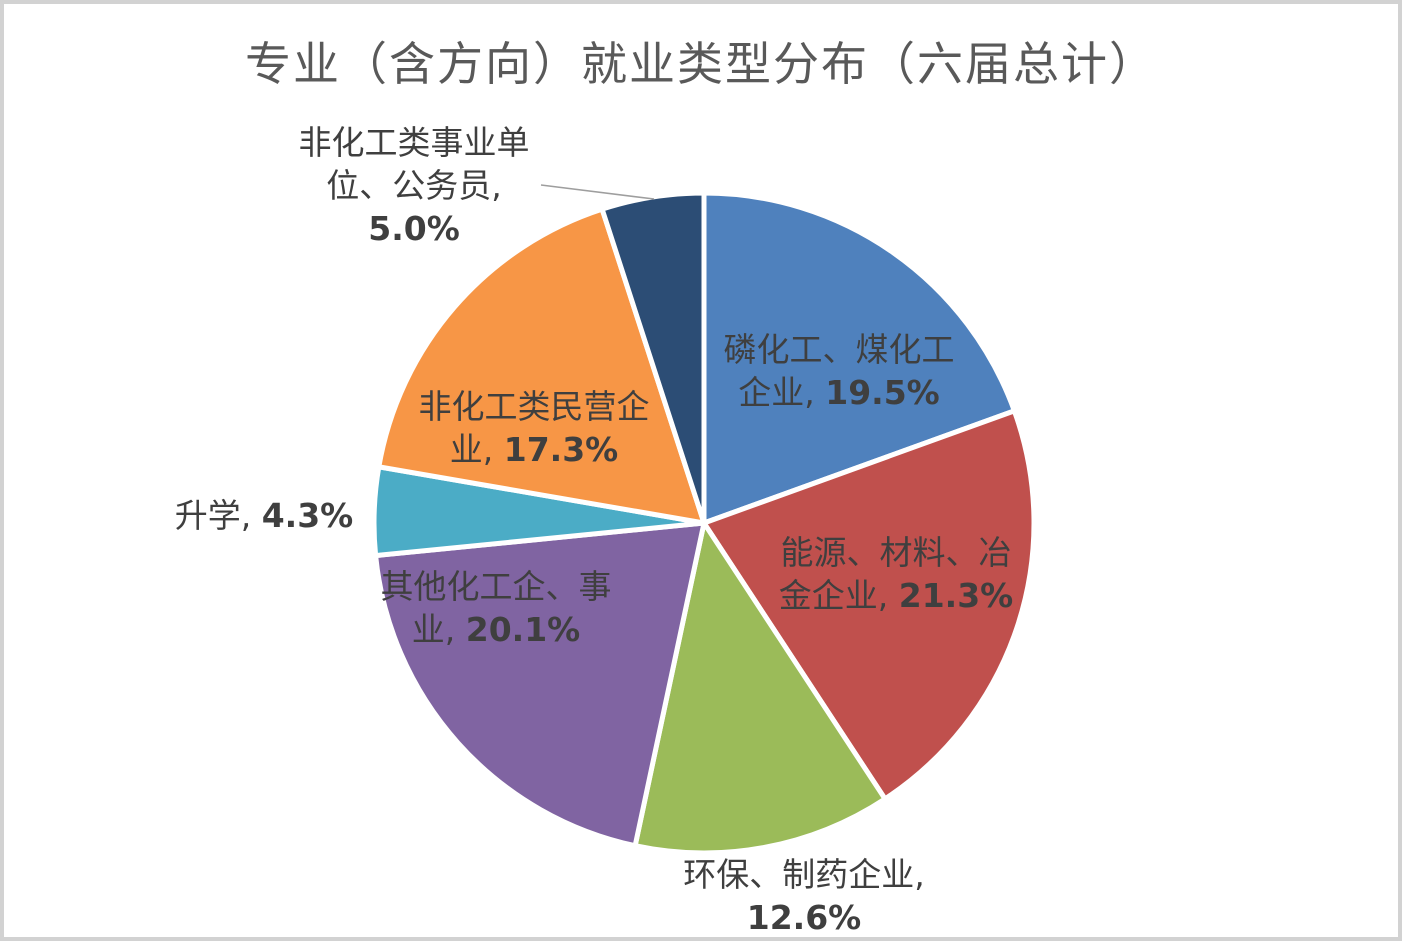 The height and width of the screenshot is (941, 1402). I want to click on slice-label-line: 业, 17.3%, so click(534, 449).